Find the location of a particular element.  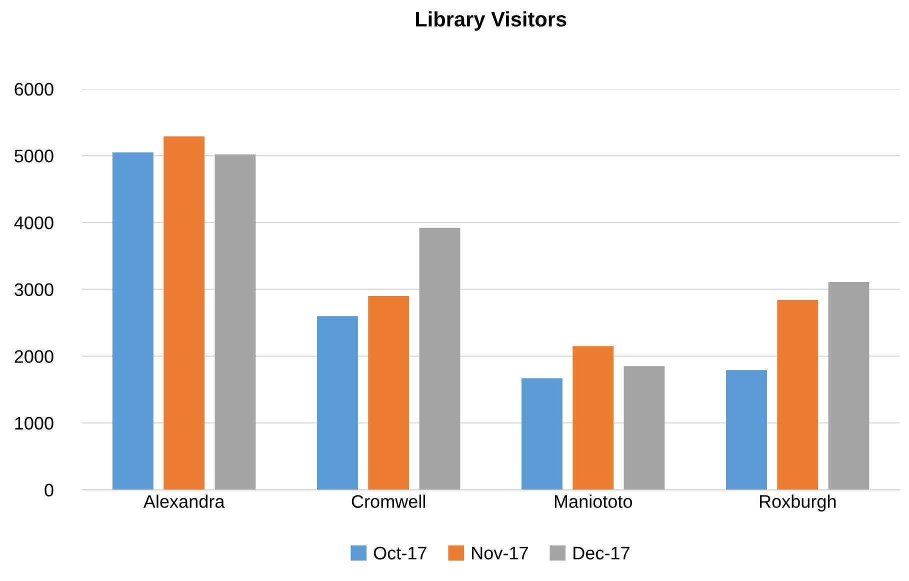

y-tick-label: 6000 is located at coordinates (34, 89).